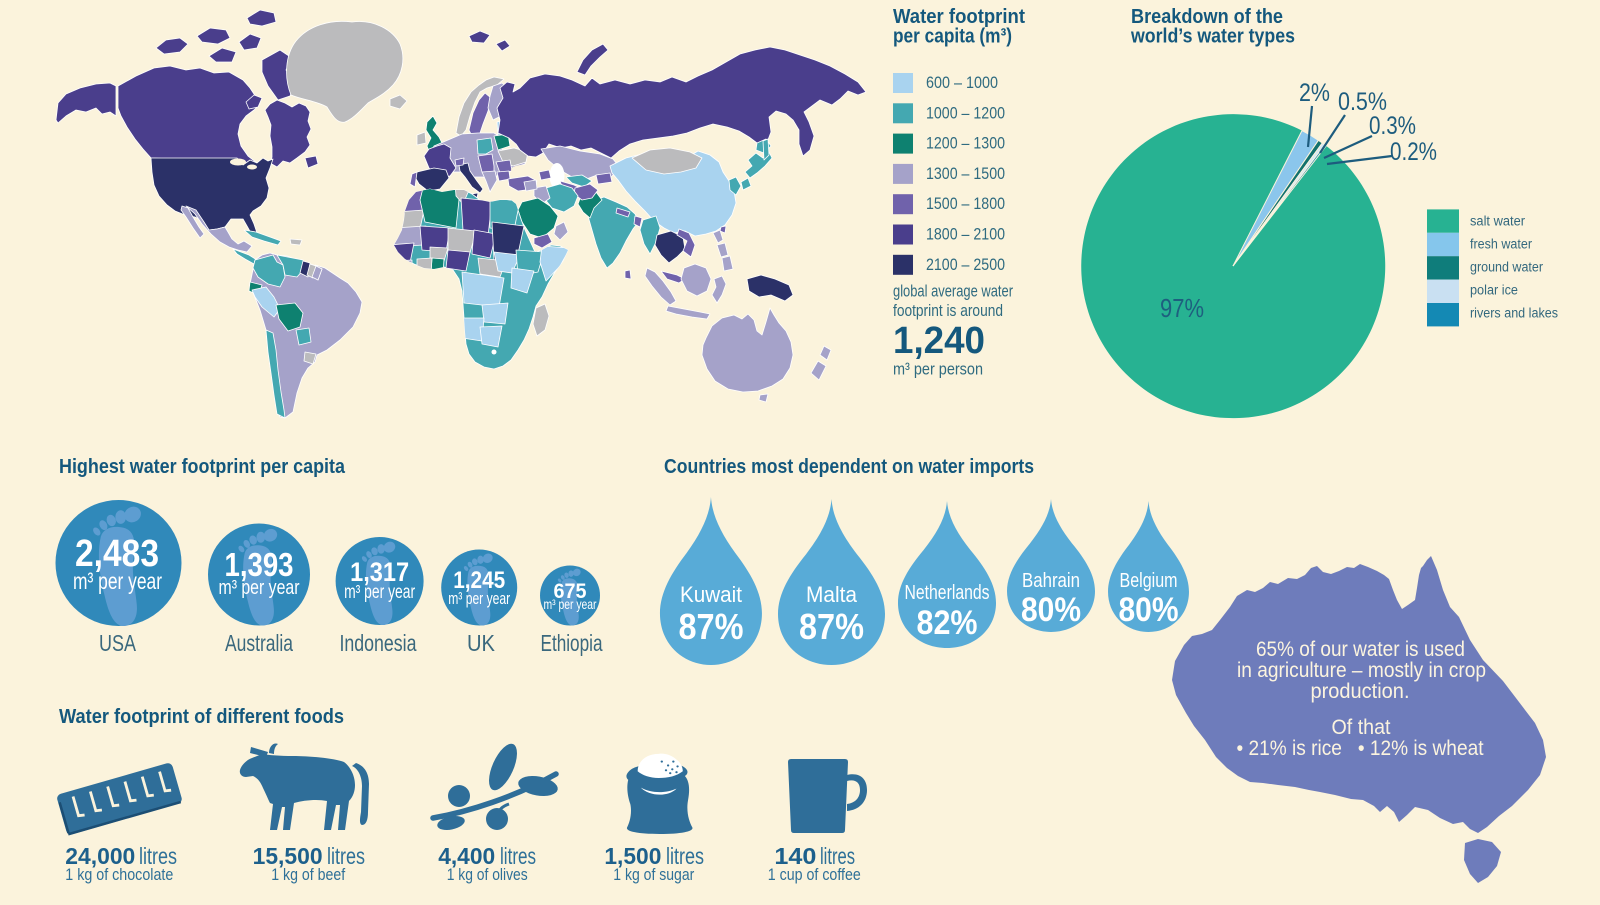 Image resolution: width=1600 pixels, height=905 pixels. What do you see at coordinates (308, 874) in the screenshot?
I see `svg-text: 1 kg of beef` at bounding box center [308, 874].